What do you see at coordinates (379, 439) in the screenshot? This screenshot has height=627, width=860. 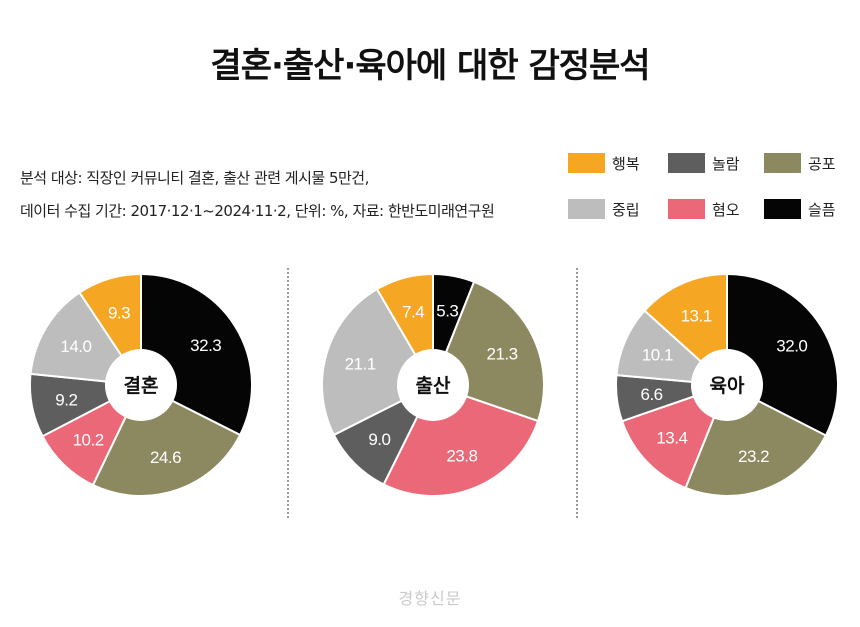 I see `pie-2-slice-4-label: 9.0` at bounding box center [379, 439].